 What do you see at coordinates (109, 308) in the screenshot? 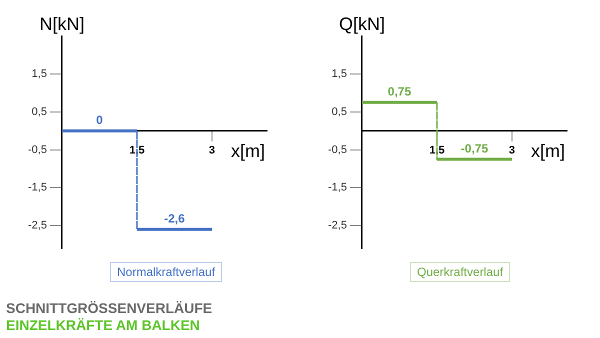
I see `text: SCHNITTGRÖSSENVERLÄUFE` at bounding box center [109, 308].